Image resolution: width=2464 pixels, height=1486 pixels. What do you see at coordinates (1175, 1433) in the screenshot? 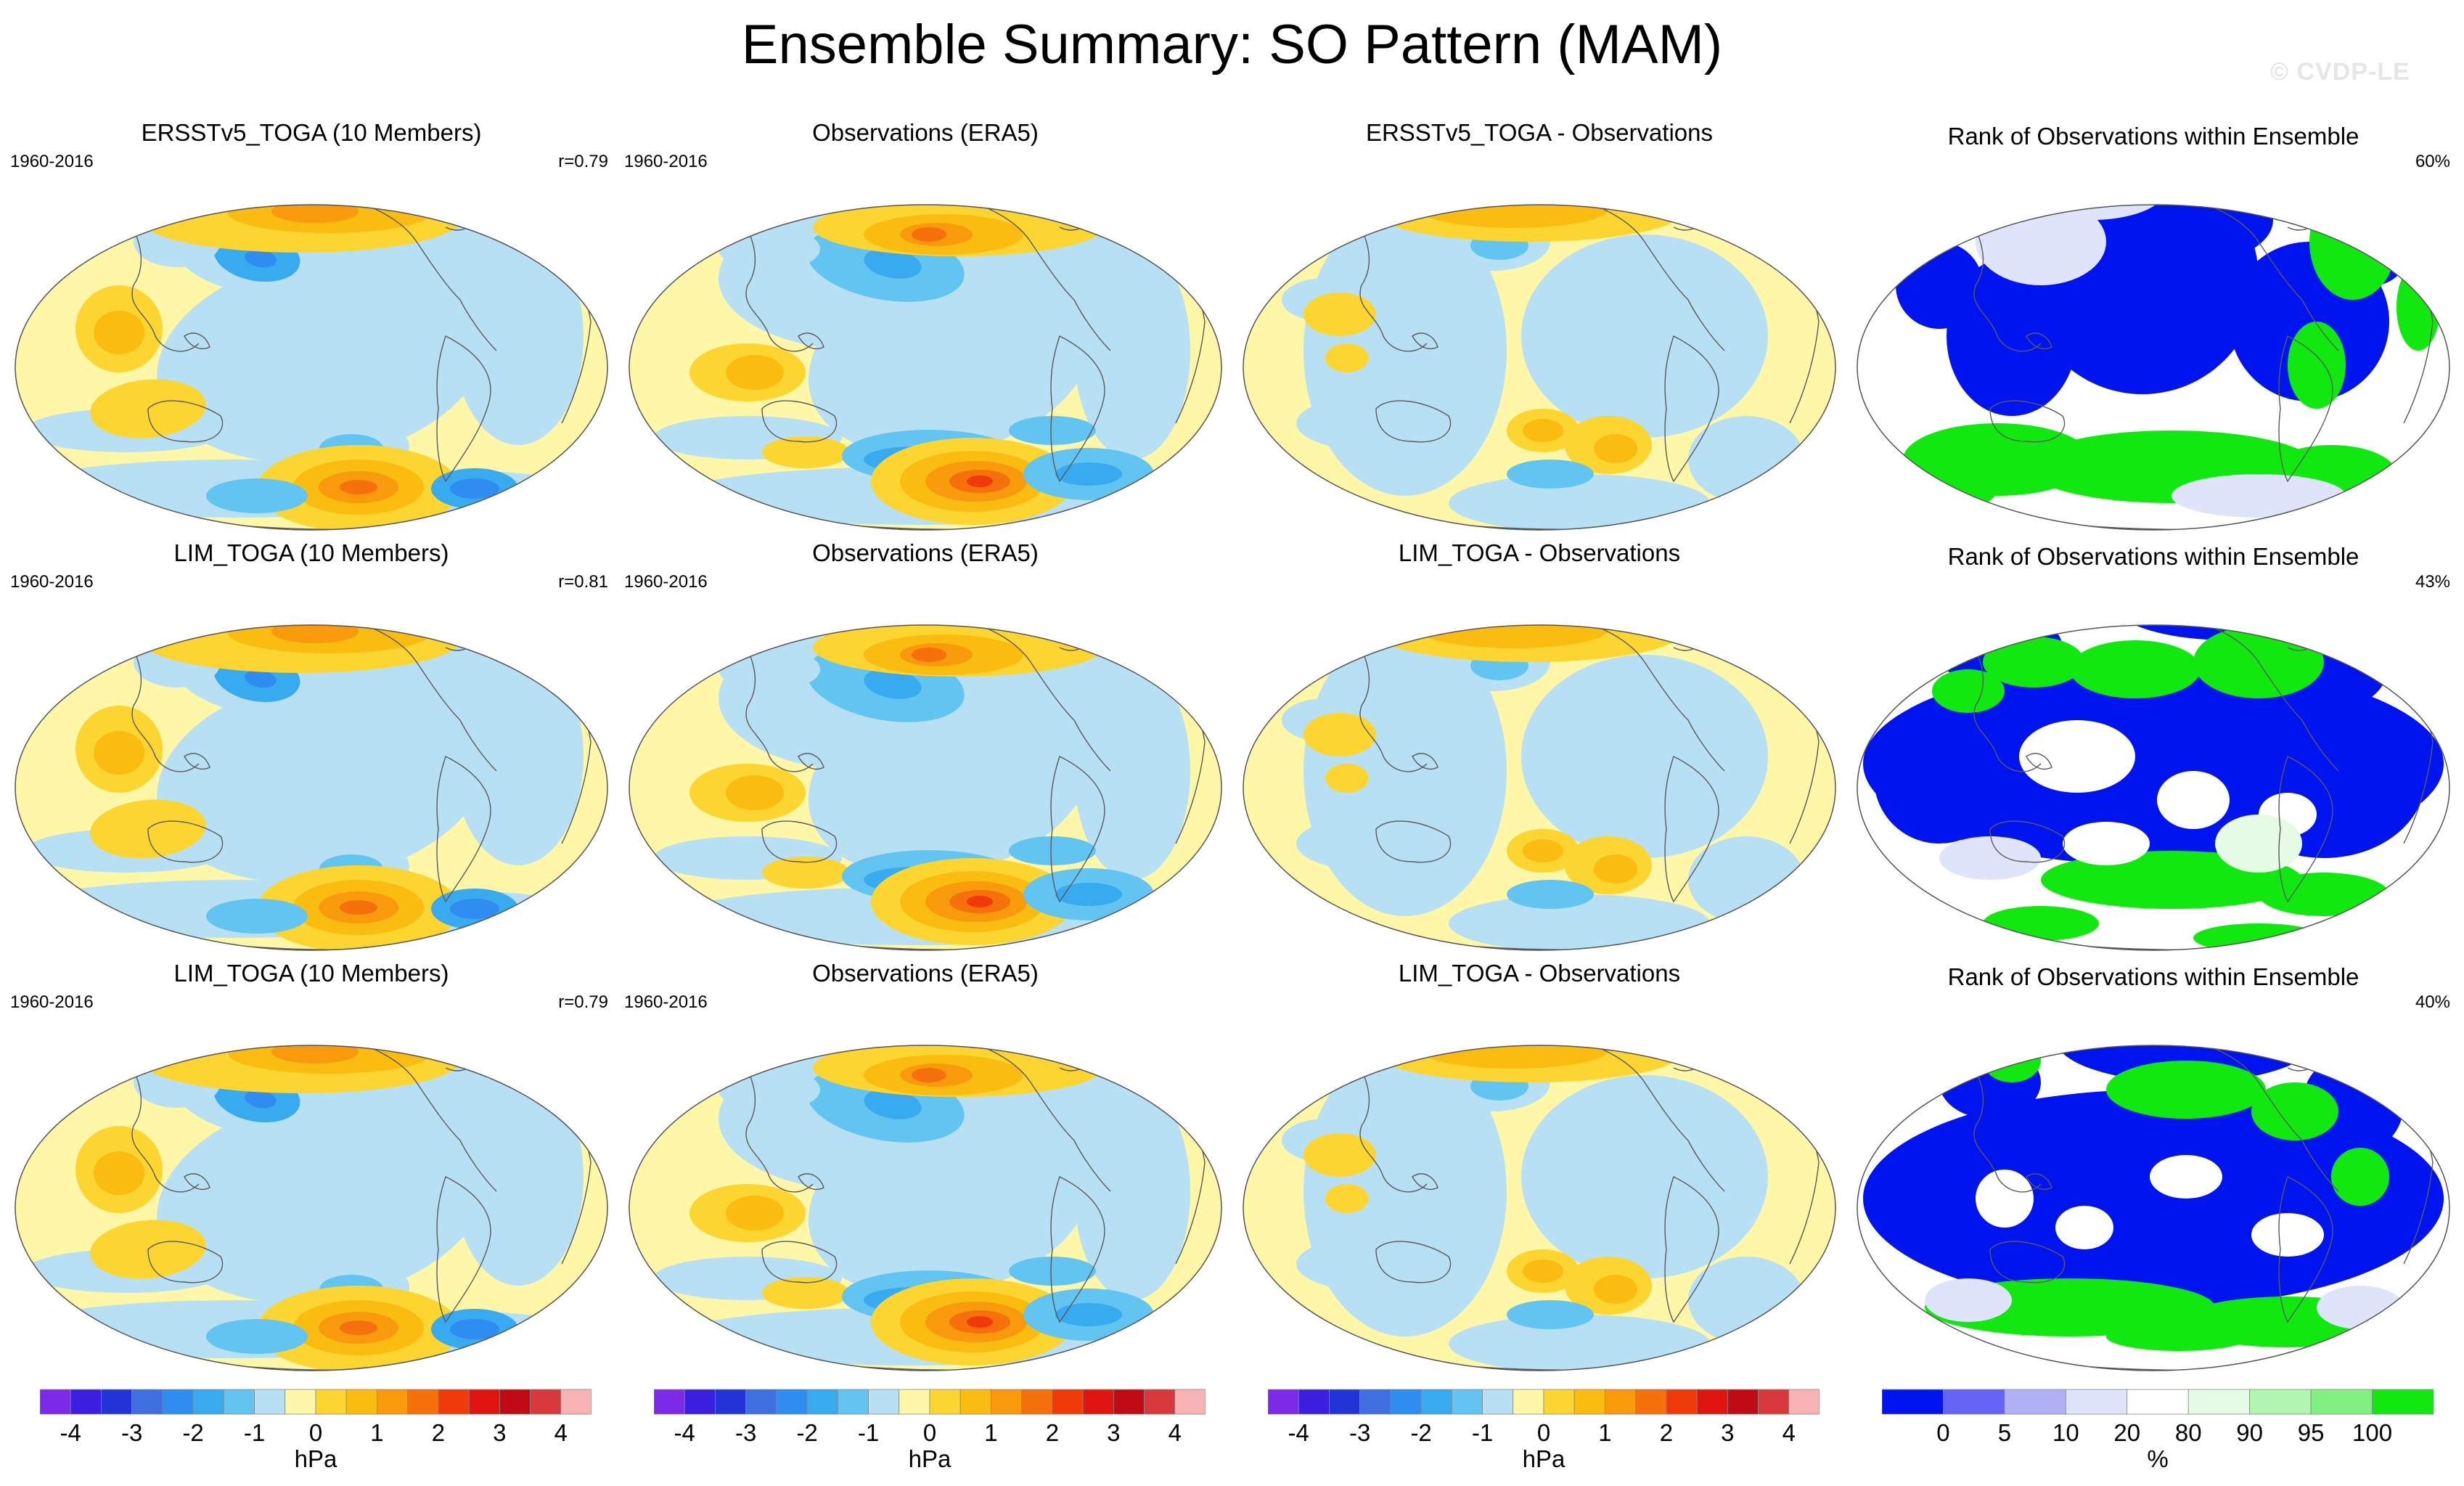
I see `colorbar-tick-label: 4` at bounding box center [1175, 1433].